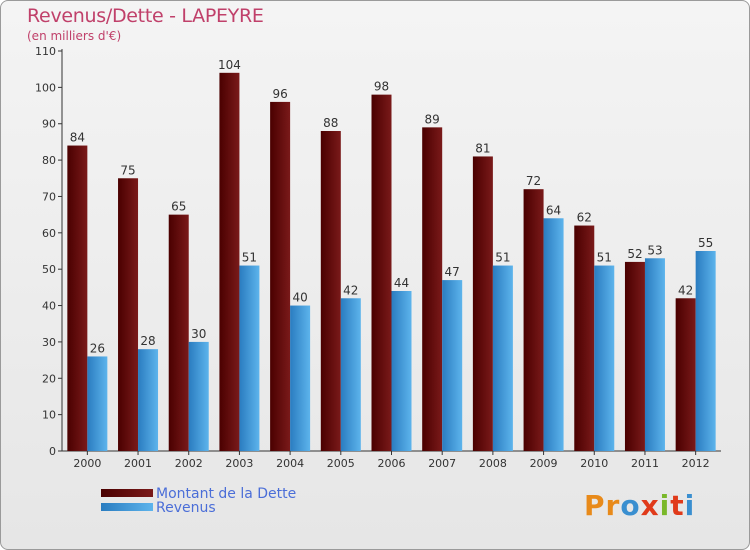 This screenshot has height=550, width=750. I want to click on data-label: 65, so click(178, 207).